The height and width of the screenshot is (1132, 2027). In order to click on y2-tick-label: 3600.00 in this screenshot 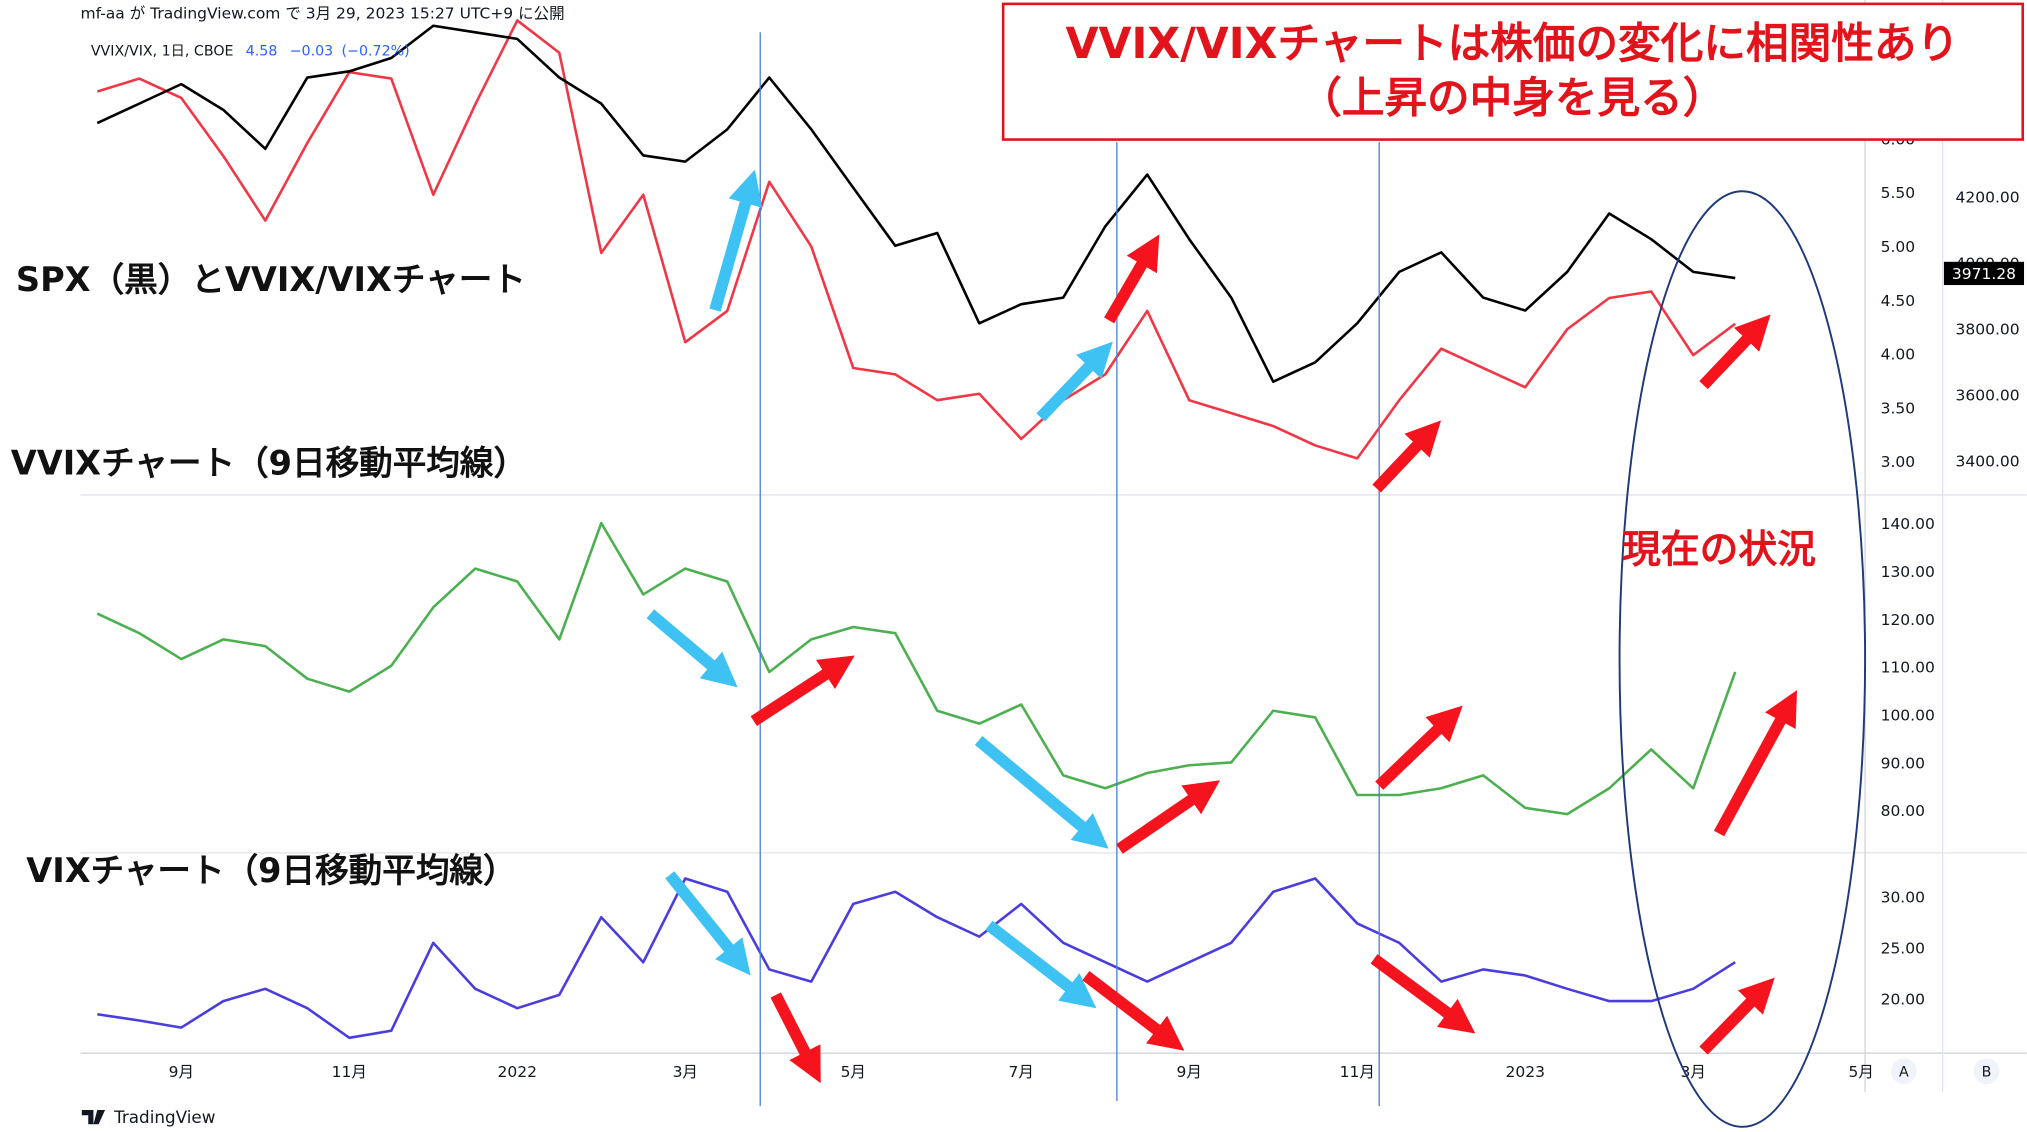, I will do `click(1988, 395)`.